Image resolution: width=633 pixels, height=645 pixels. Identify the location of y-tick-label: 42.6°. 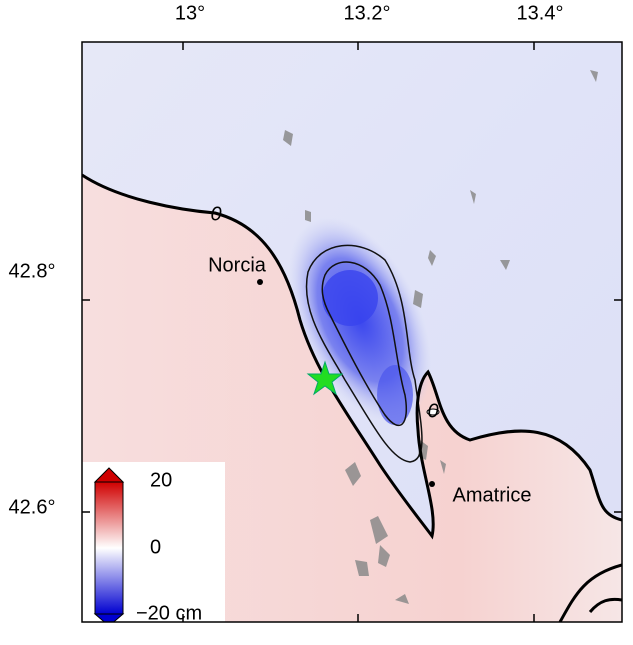
(32, 507).